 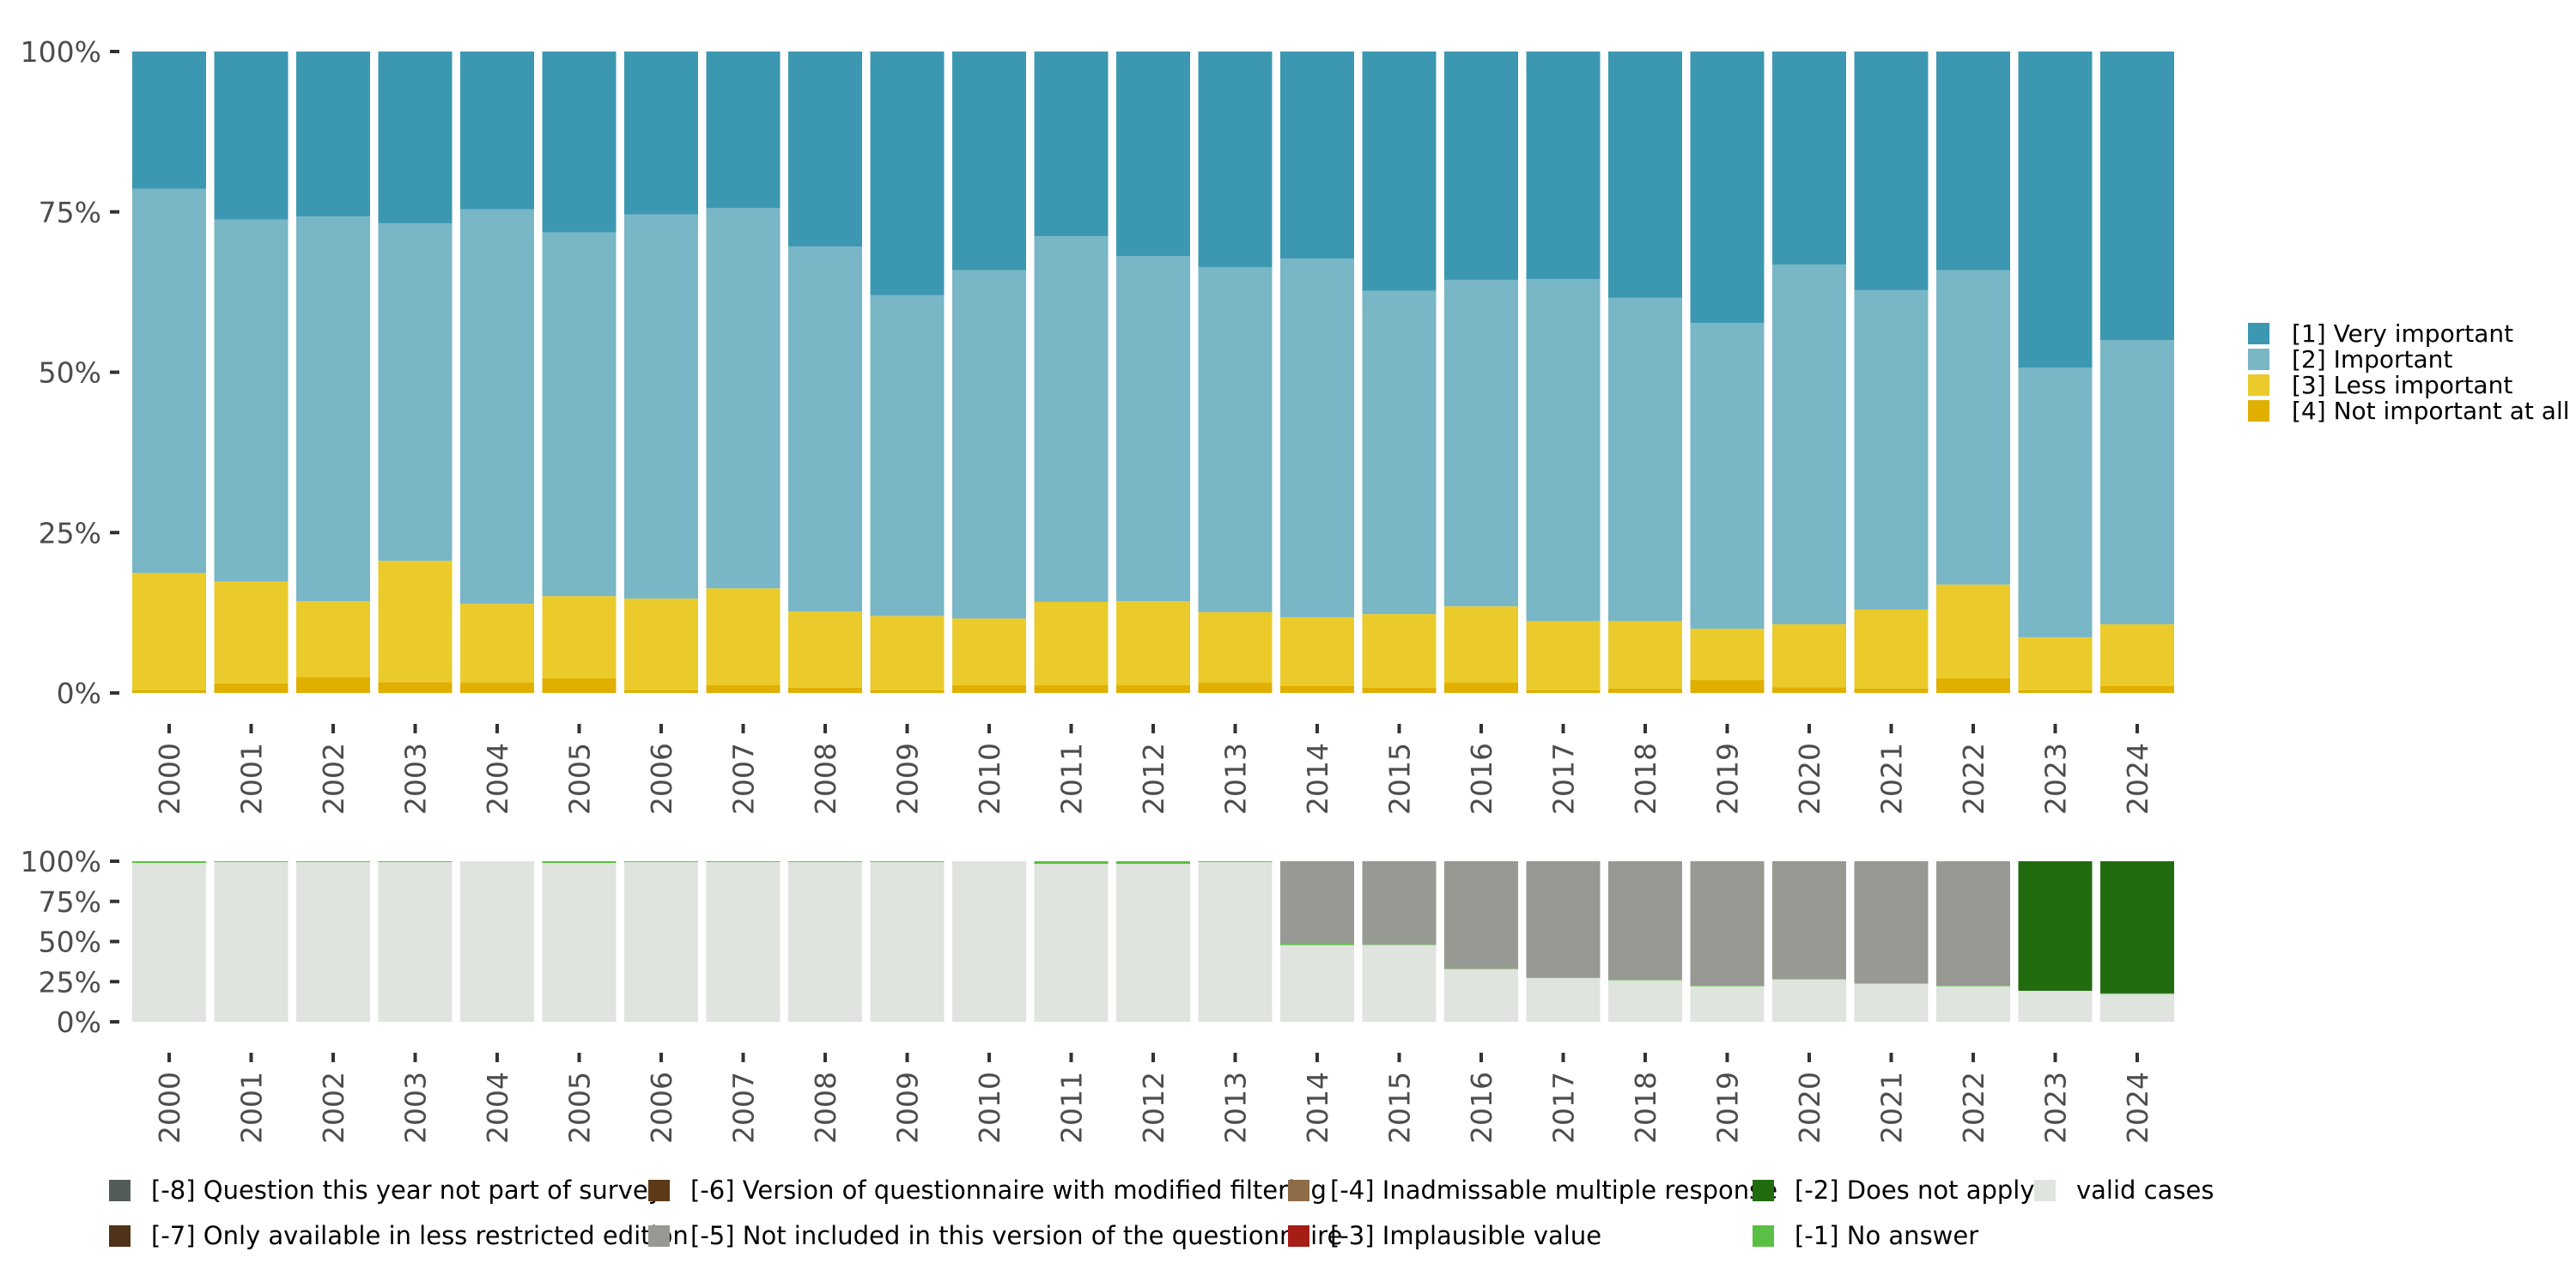 I want to click on x-tick-label: 2010, so click(x=990, y=1108).